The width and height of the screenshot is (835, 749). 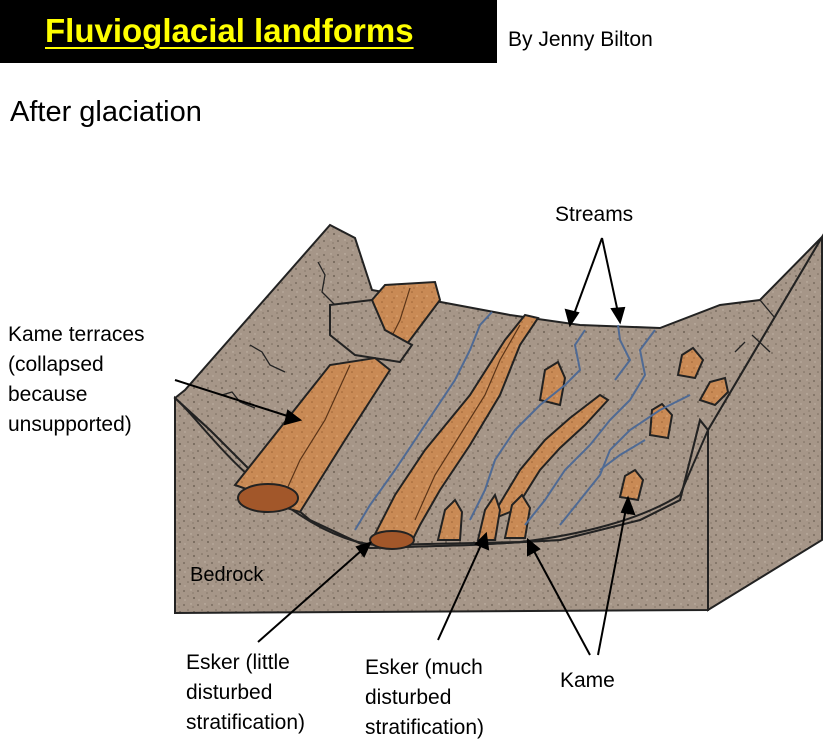 What do you see at coordinates (227, 575) in the screenshot?
I see `bedrock-label: Bedrock` at bounding box center [227, 575].